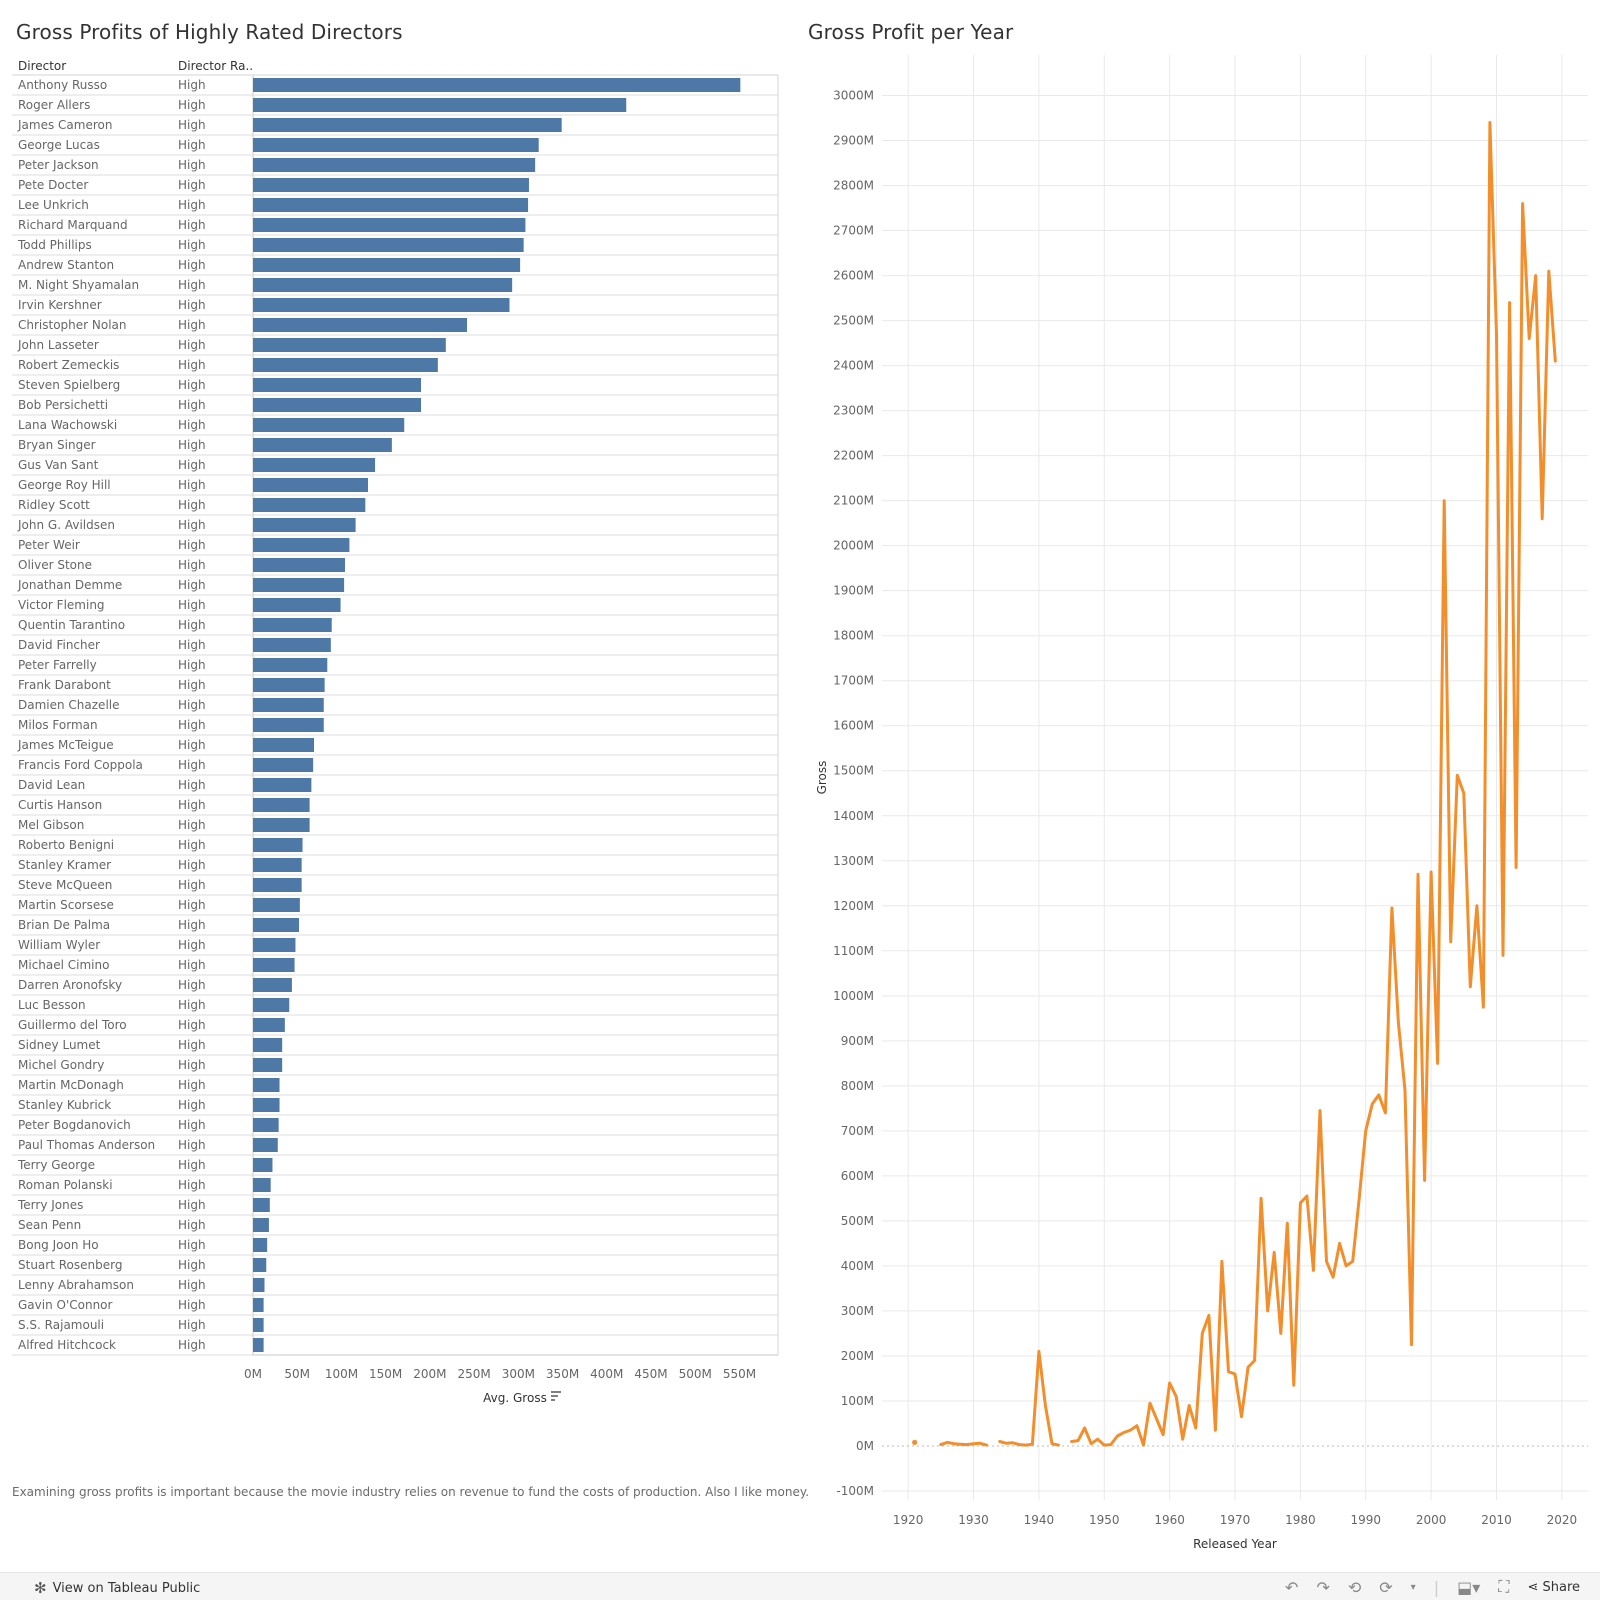 Image resolution: width=1600 pixels, height=1600 pixels. Describe the element at coordinates (57, 665) in the screenshot. I see `director-label: Peter Farrelly` at that location.